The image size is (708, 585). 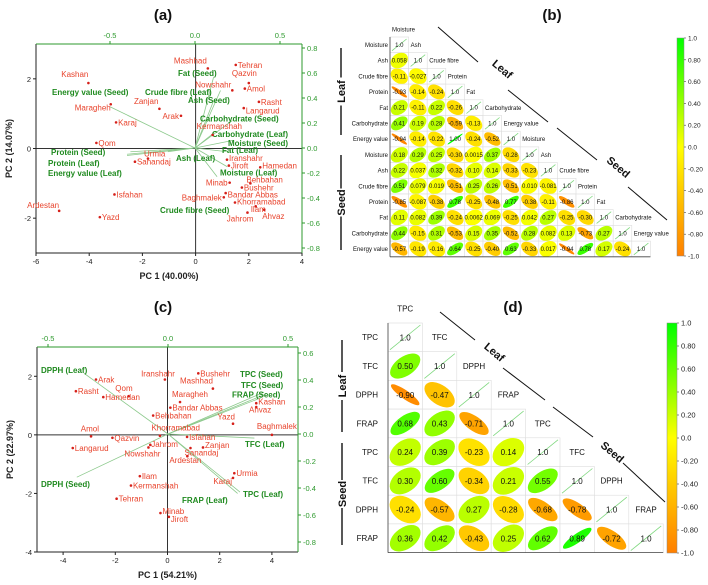 What do you see at coordinates (444, 62) in the screenshot?
I see `column-header: Crude fibre` at bounding box center [444, 62].